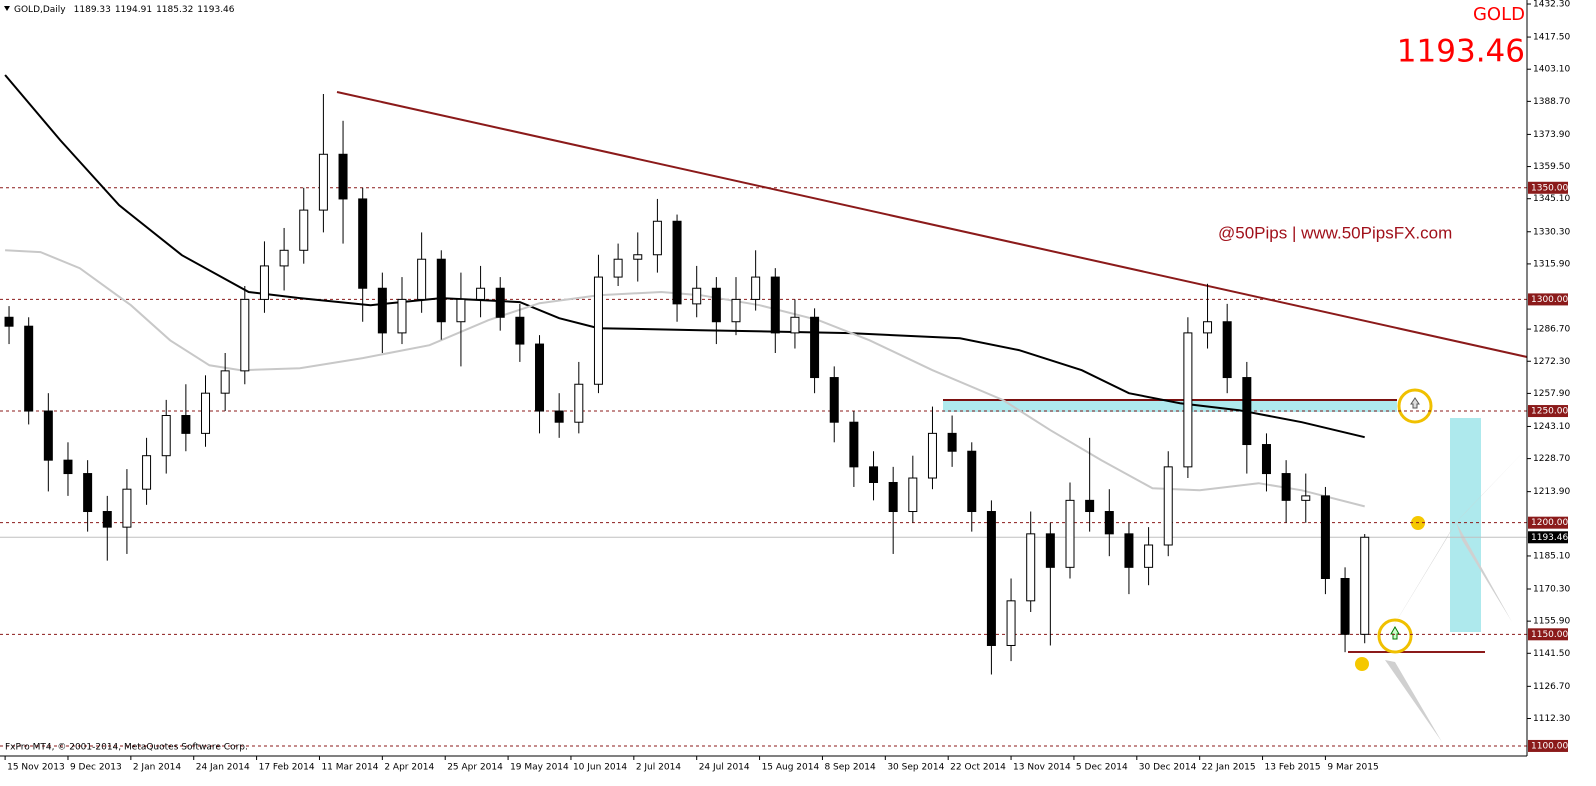 This screenshot has width=1596, height=786. What do you see at coordinates (215, 10) in the screenshot?
I see `header-value: 1193.46` at bounding box center [215, 10].